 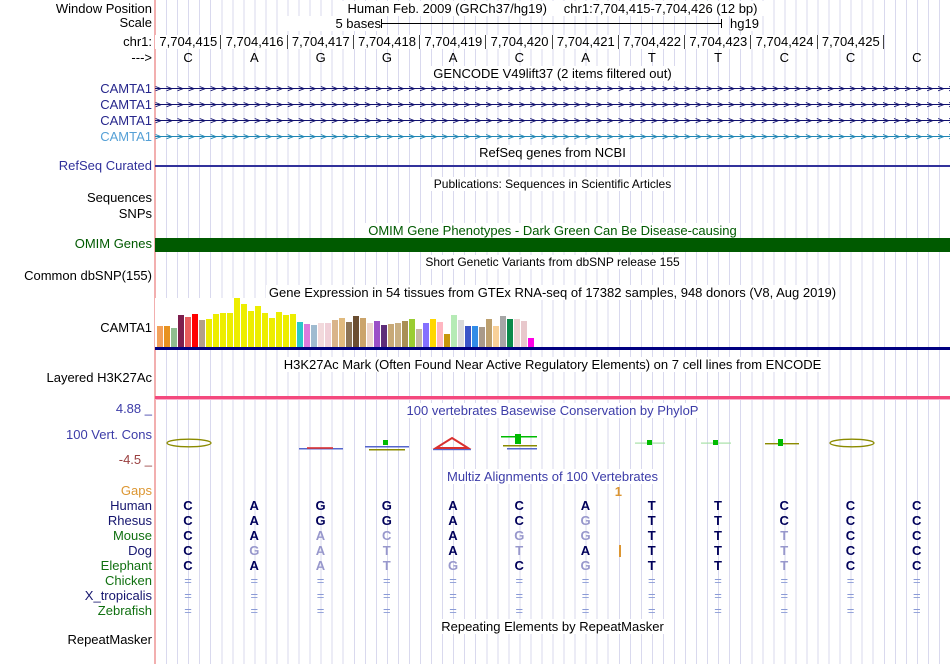 I want to click on repeatmasker-track-title: Repeating Elements by RepeatMasker, so click(x=552, y=626).